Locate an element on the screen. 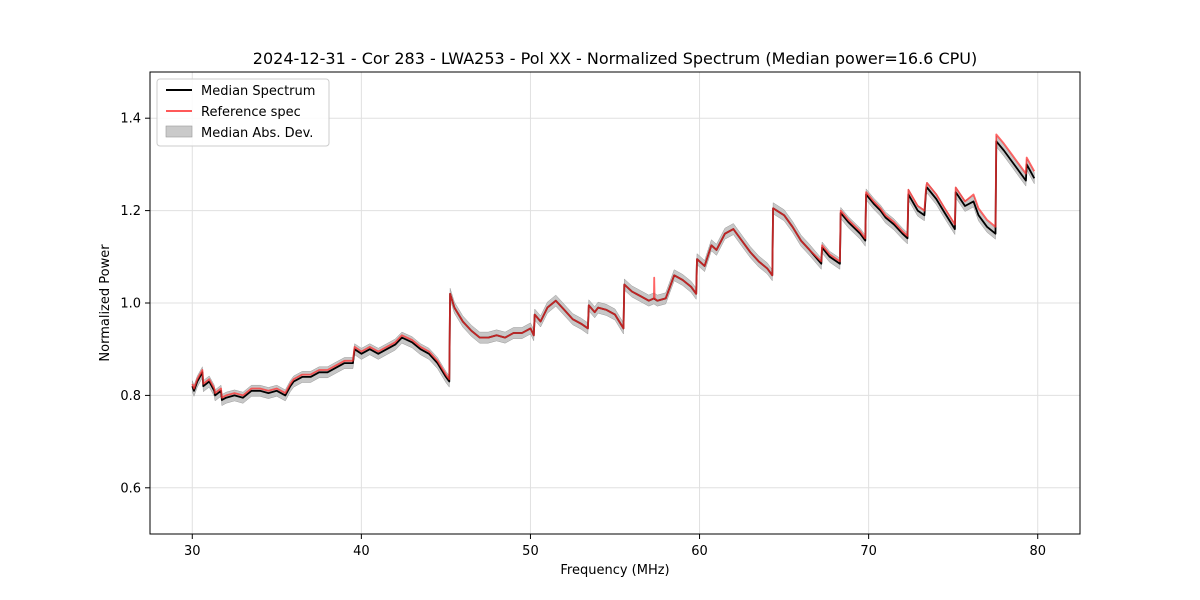  y-axis-ticks: 0.6 0.8 1.0 1.2 1.4 is located at coordinates (135, 304).